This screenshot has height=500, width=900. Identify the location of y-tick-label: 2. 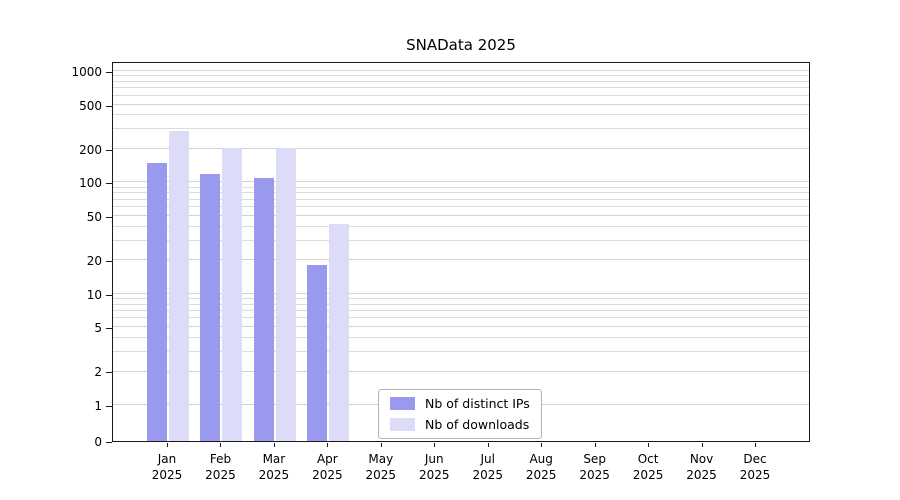
(98, 372).